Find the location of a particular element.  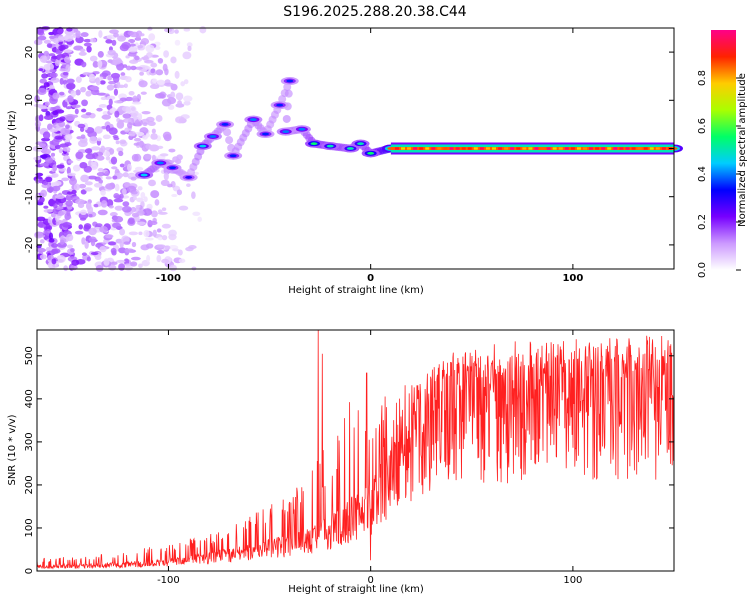

spectrogram-ridge-halo is located at coordinates (229, 140).